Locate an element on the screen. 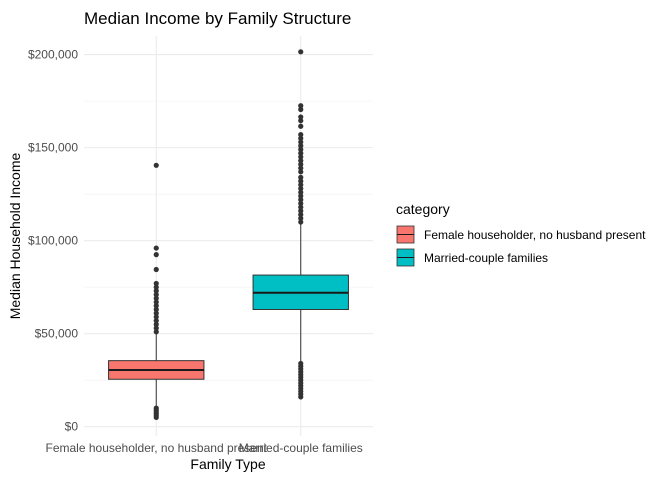 The width and height of the screenshot is (672, 480). legend-title: category is located at coordinates (423, 209).